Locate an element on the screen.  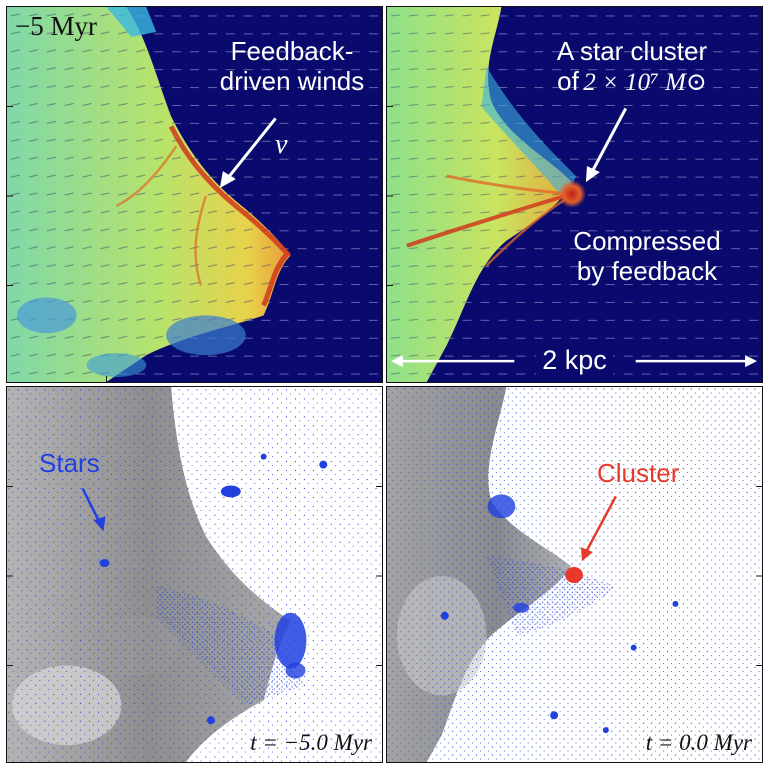
cluster-mass-value: 2 × 10⁷ M⊙ is located at coordinates (645, 82).